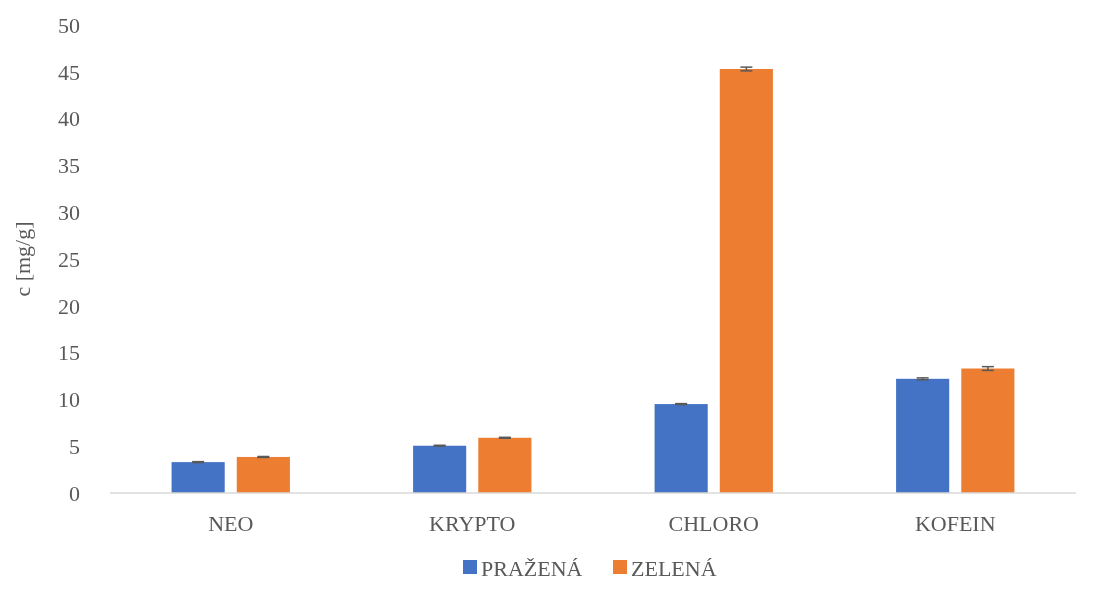  Describe the element at coordinates (22, 259) in the screenshot. I see `y-axis-title: c [mg/g]` at that location.